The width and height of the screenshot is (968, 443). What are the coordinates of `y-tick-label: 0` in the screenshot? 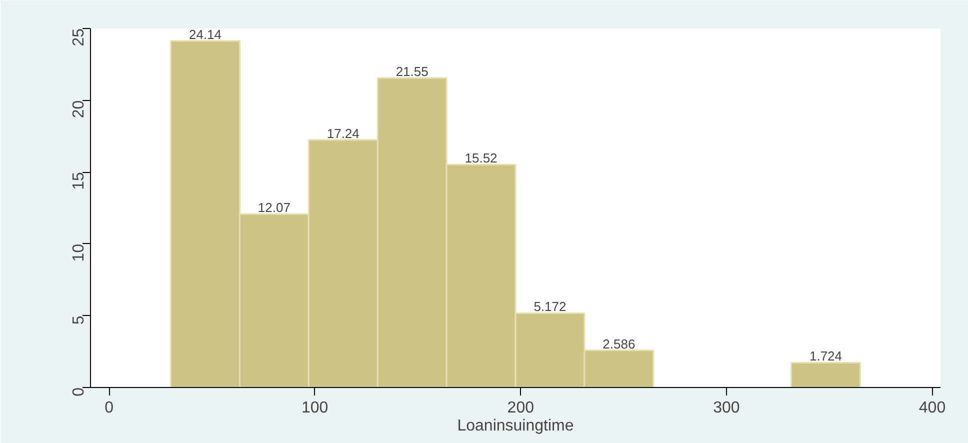 It's located at (79, 391).